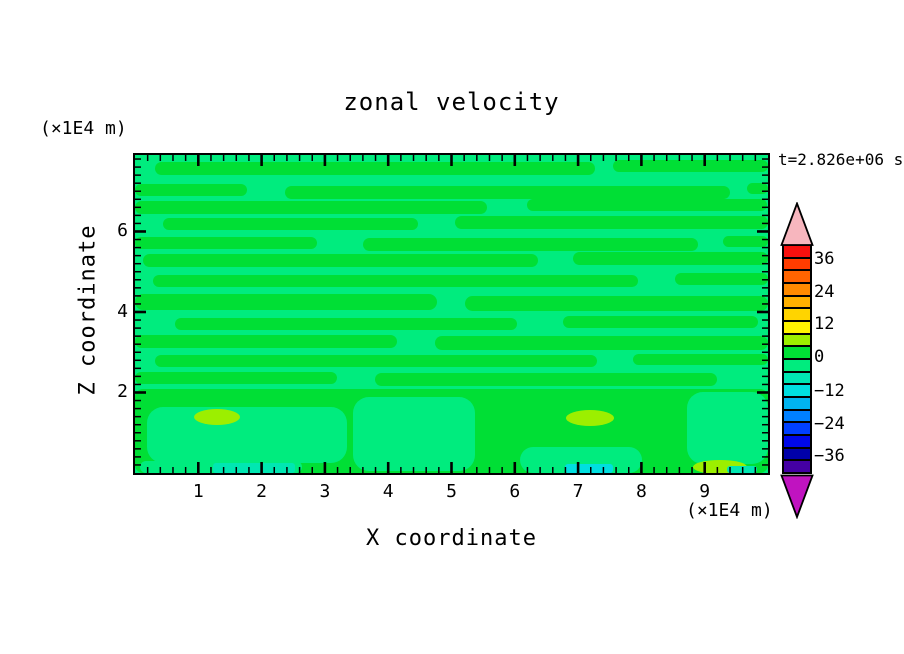  I want to click on time-annotation: t=2.826e+06 s, so click(841, 159).